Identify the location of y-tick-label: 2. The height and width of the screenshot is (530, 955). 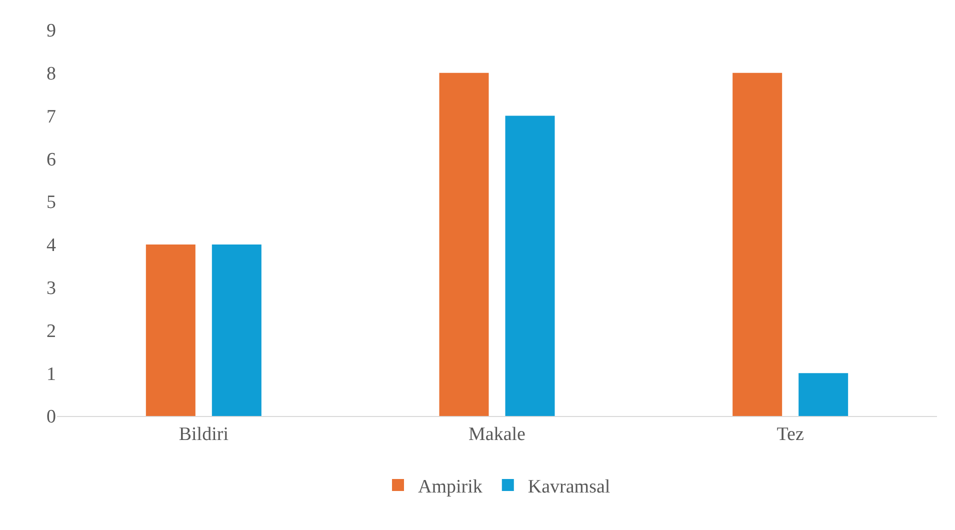
(51, 331).